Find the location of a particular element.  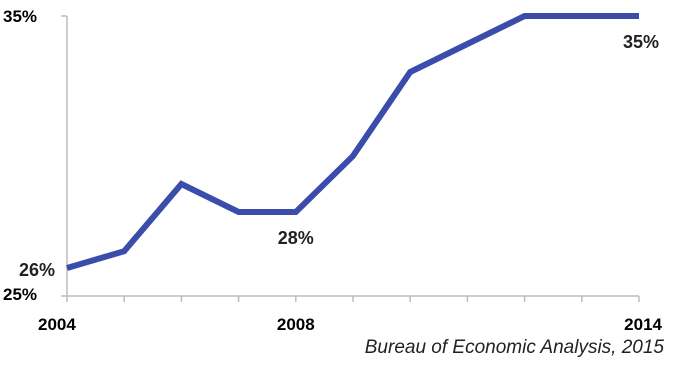

x-tick-label: 2004 is located at coordinates (57, 324).